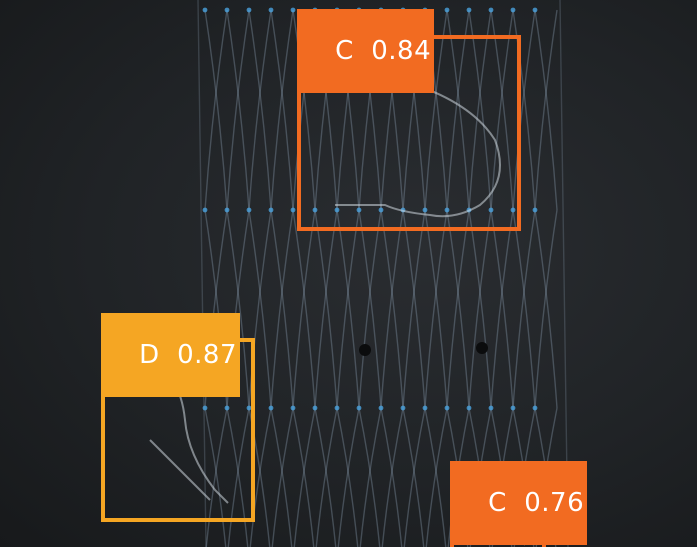 The height and width of the screenshot is (547, 697). What do you see at coordinates (207, 355) in the screenshot?
I see `confidence-score: 0.87` at bounding box center [207, 355].